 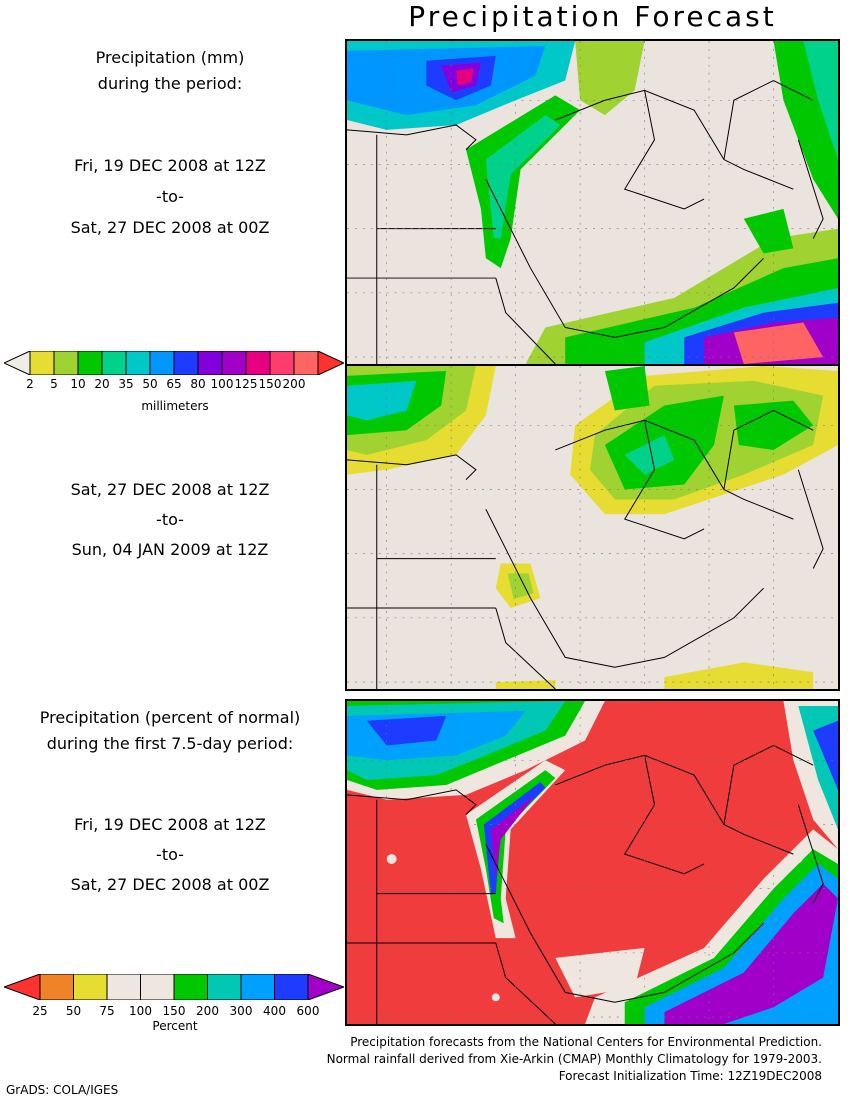 I want to click on mm-colorbar-under-triangle, so click(x=17, y=363).